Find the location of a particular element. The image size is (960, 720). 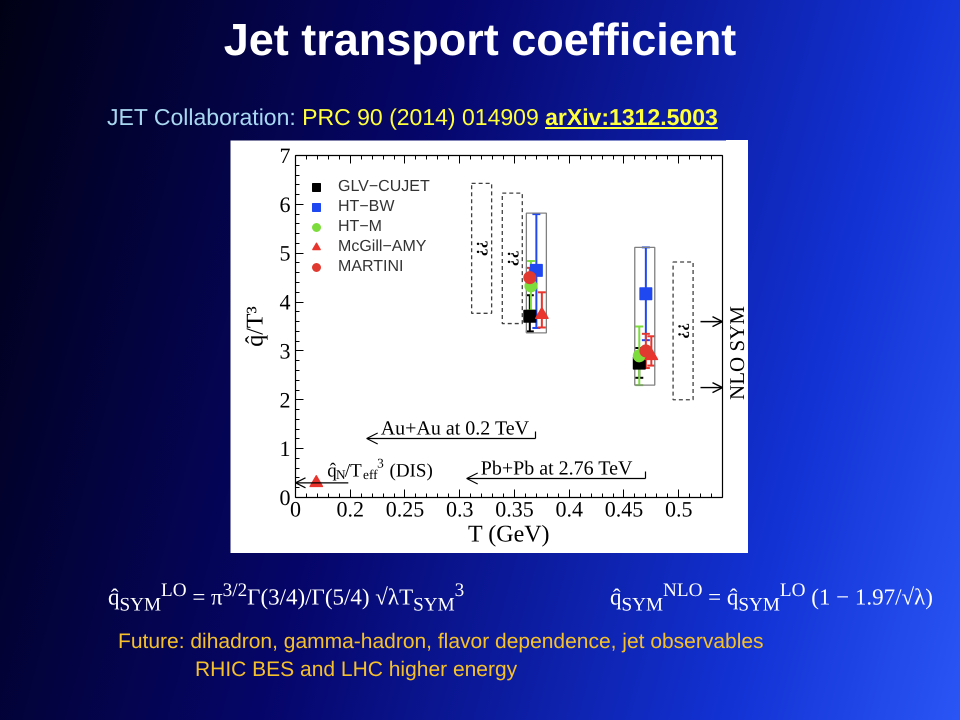

x-tick-label: 0.2 is located at coordinates (350, 509).